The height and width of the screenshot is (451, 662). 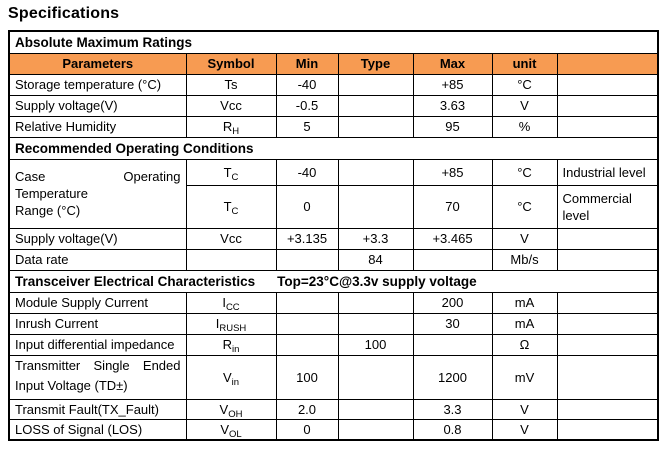 What do you see at coordinates (452, 377) in the screenshot?
I see `max-cell: 1200` at bounding box center [452, 377].